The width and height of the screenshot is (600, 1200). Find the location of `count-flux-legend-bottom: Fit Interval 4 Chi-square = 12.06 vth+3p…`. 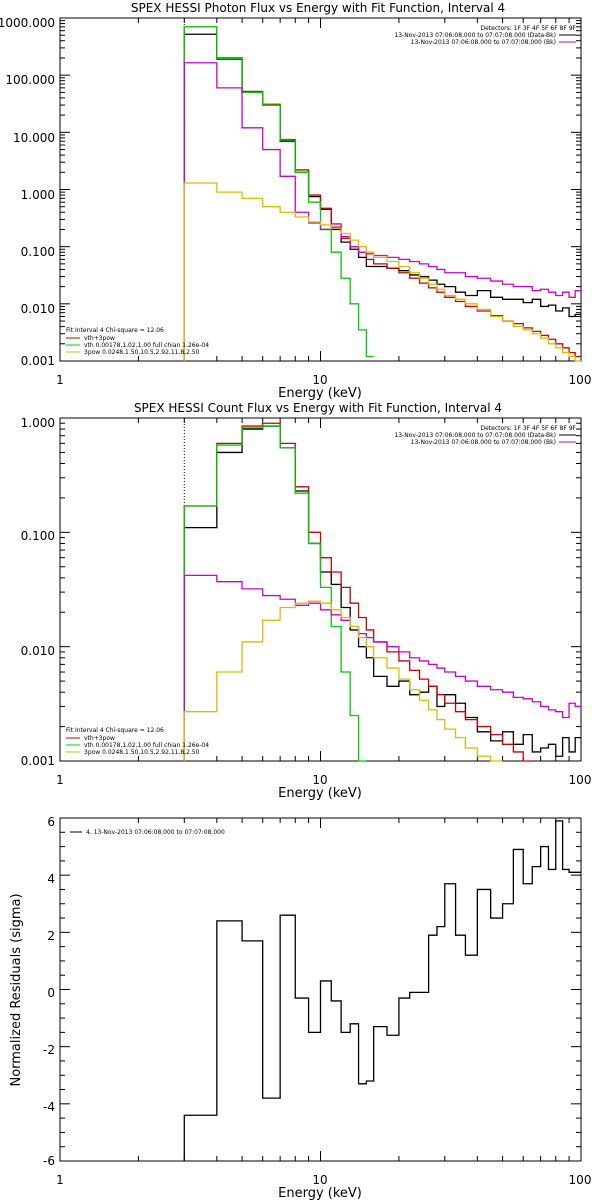

count-flux-legend-bottom: Fit Interval 4 Chi-square = 12.06 vth+3p… is located at coordinates (137, 741).